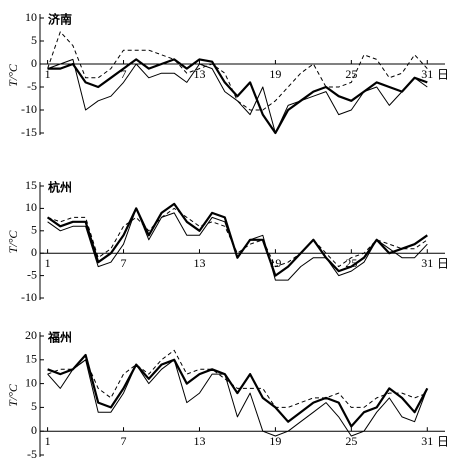  Describe the element at coordinates (31, 335) in the screenshot. I see `y-tick-label: 20` at that location.